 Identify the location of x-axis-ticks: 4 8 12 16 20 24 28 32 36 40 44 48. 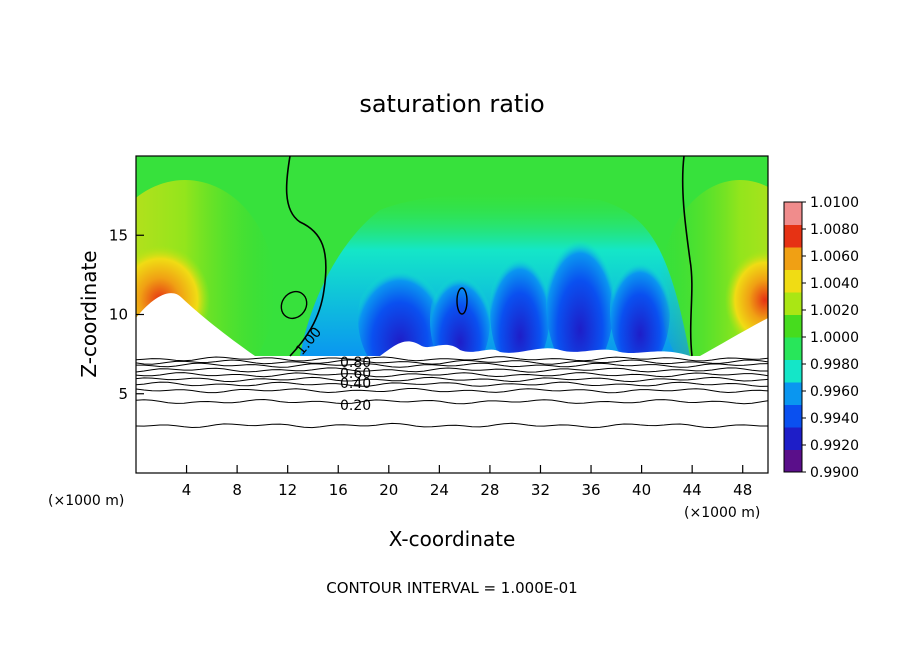
(467, 482).